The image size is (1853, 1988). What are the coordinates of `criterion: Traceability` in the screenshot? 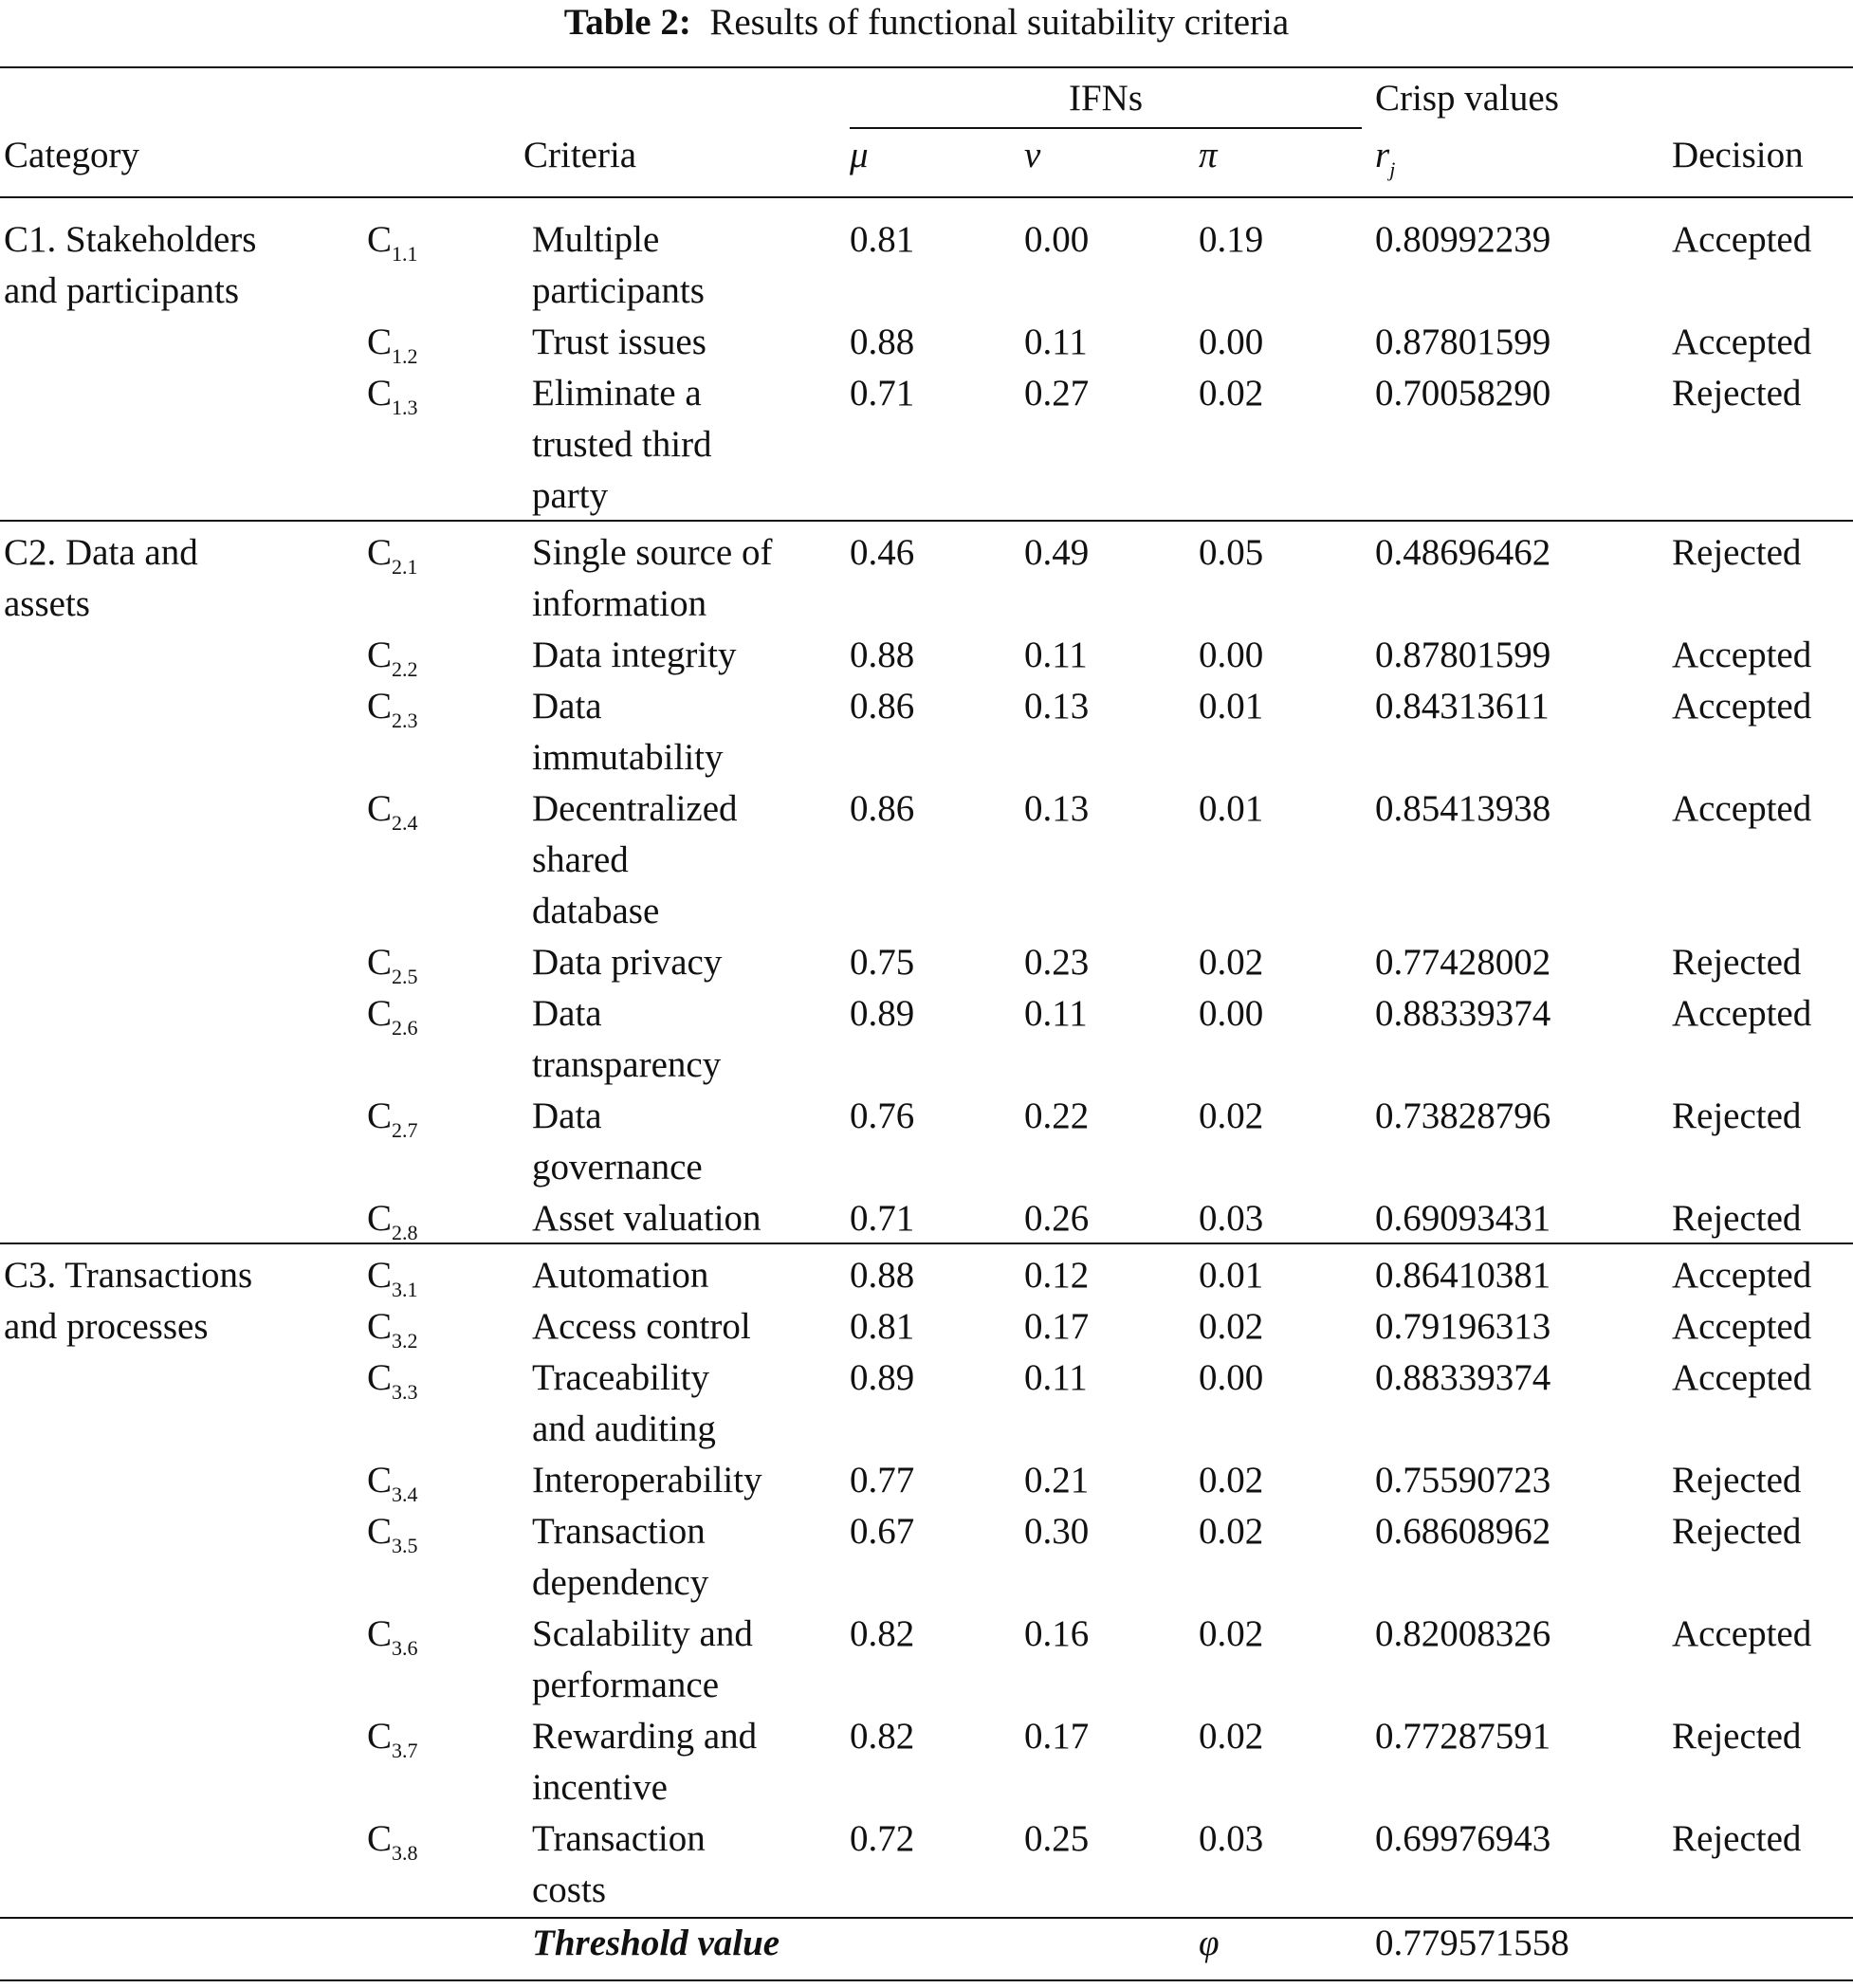 It's located at (621, 1377).